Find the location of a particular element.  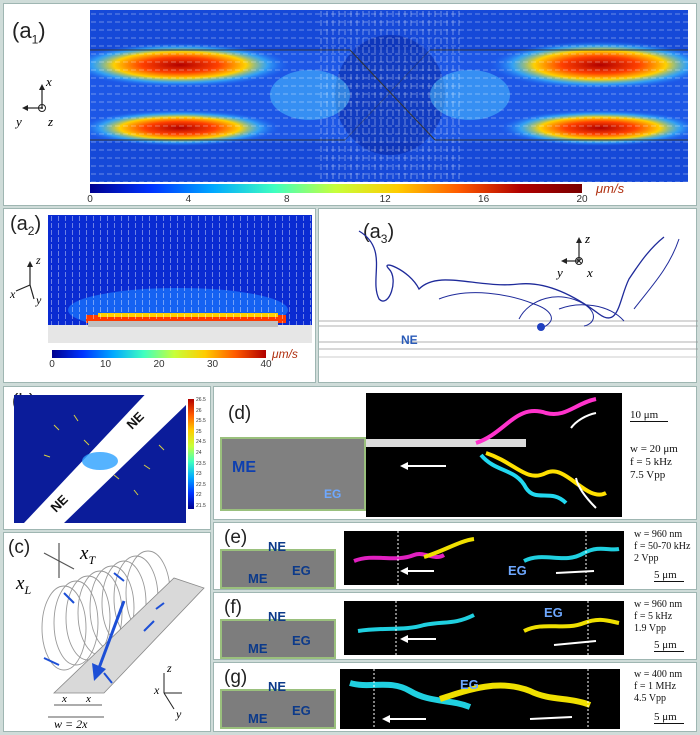

panel-f-label: (f) is located at coordinates (233, 607).